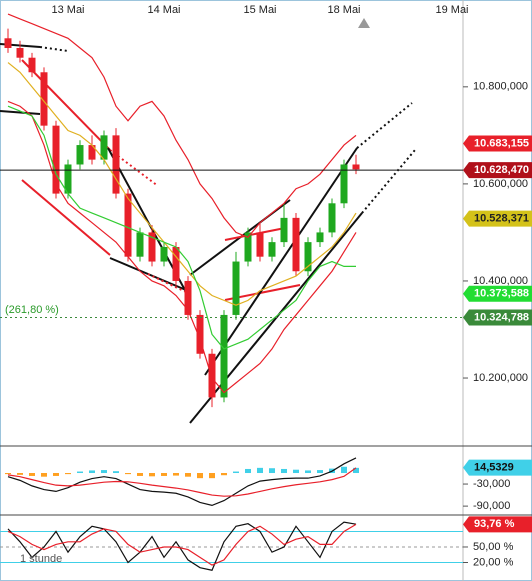 Image resolution: width=532 pixels, height=581 pixels. Describe the element at coordinates (493, 547) in the screenshot. I see `y-tick-label: 50,00 %` at that location.